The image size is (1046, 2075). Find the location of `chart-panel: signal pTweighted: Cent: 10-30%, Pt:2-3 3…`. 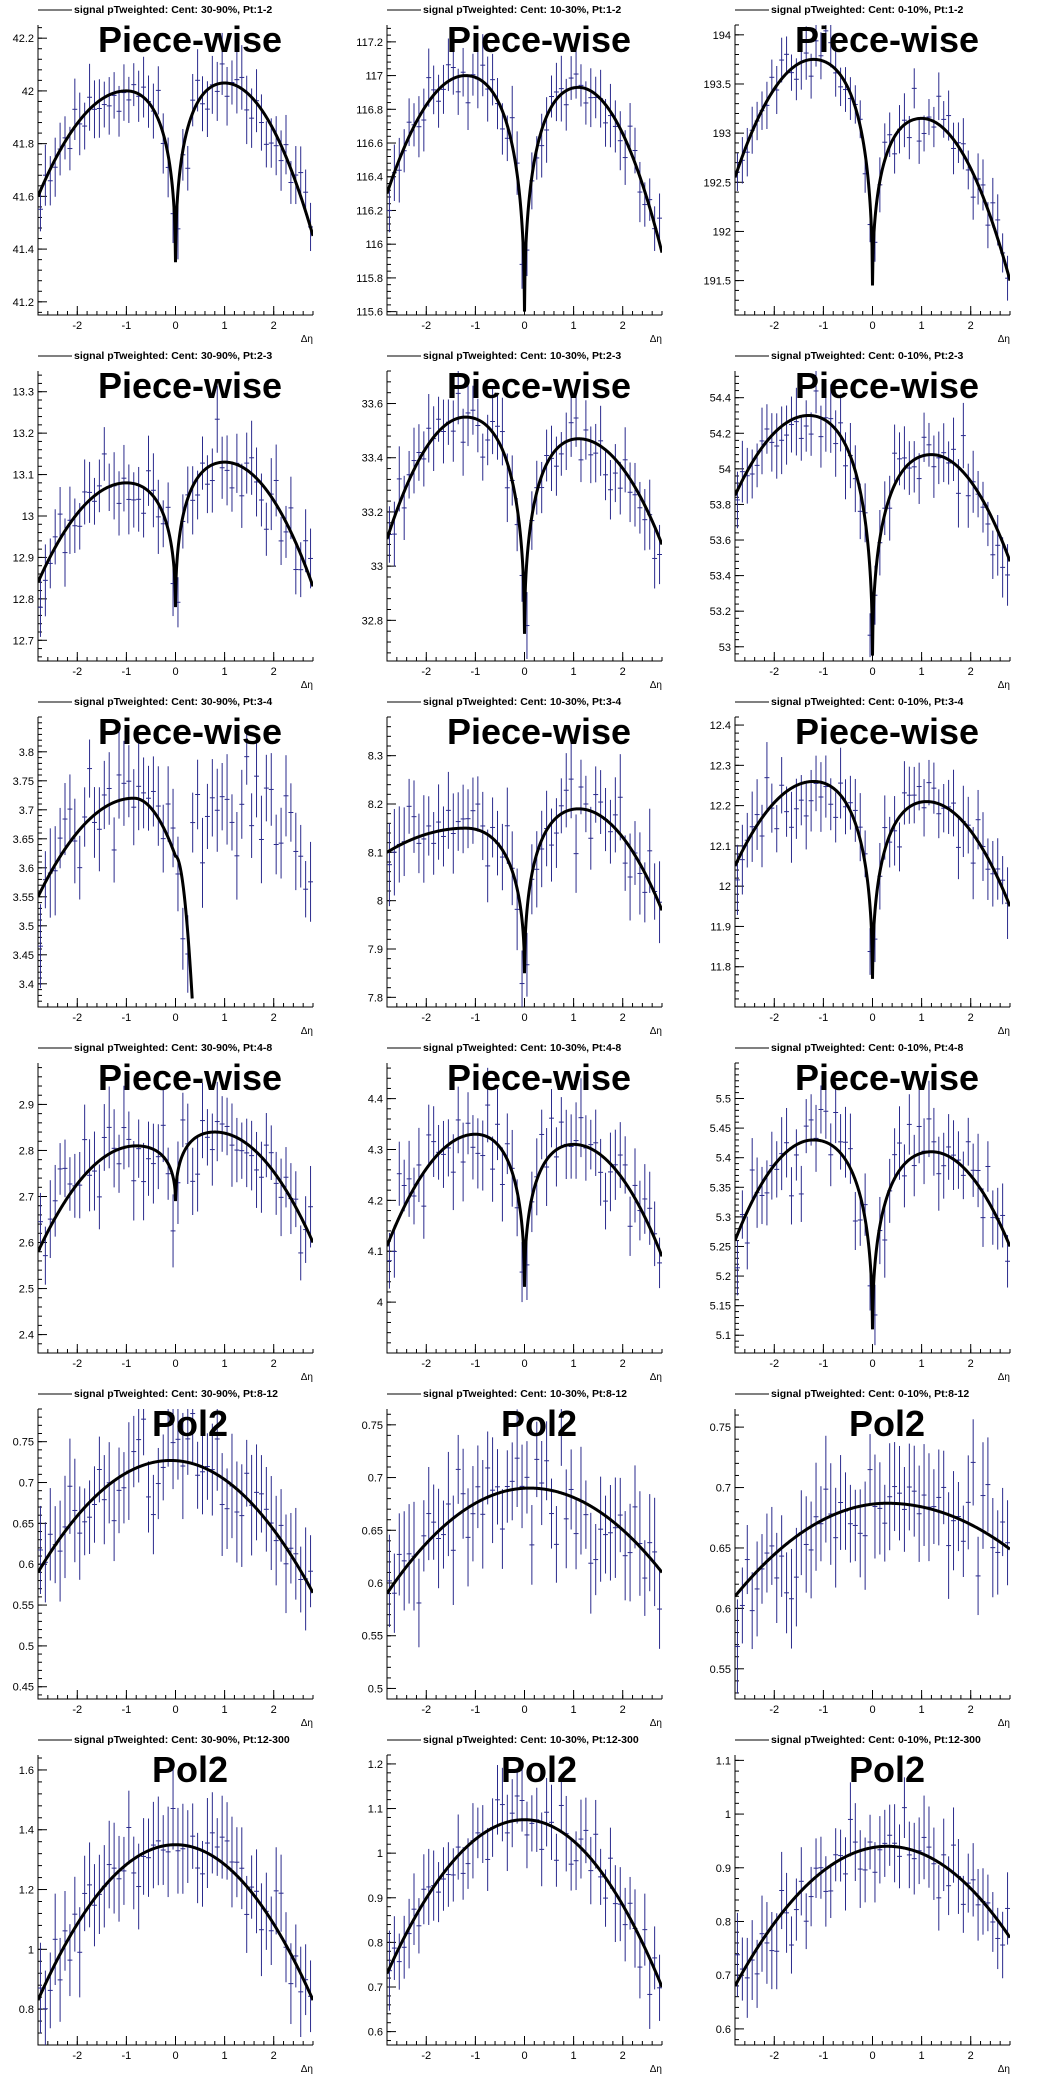

chart-panel: signal pTweighted: Cent: 10-30%, Pt:2-3 3… is located at coordinates (523, 518).